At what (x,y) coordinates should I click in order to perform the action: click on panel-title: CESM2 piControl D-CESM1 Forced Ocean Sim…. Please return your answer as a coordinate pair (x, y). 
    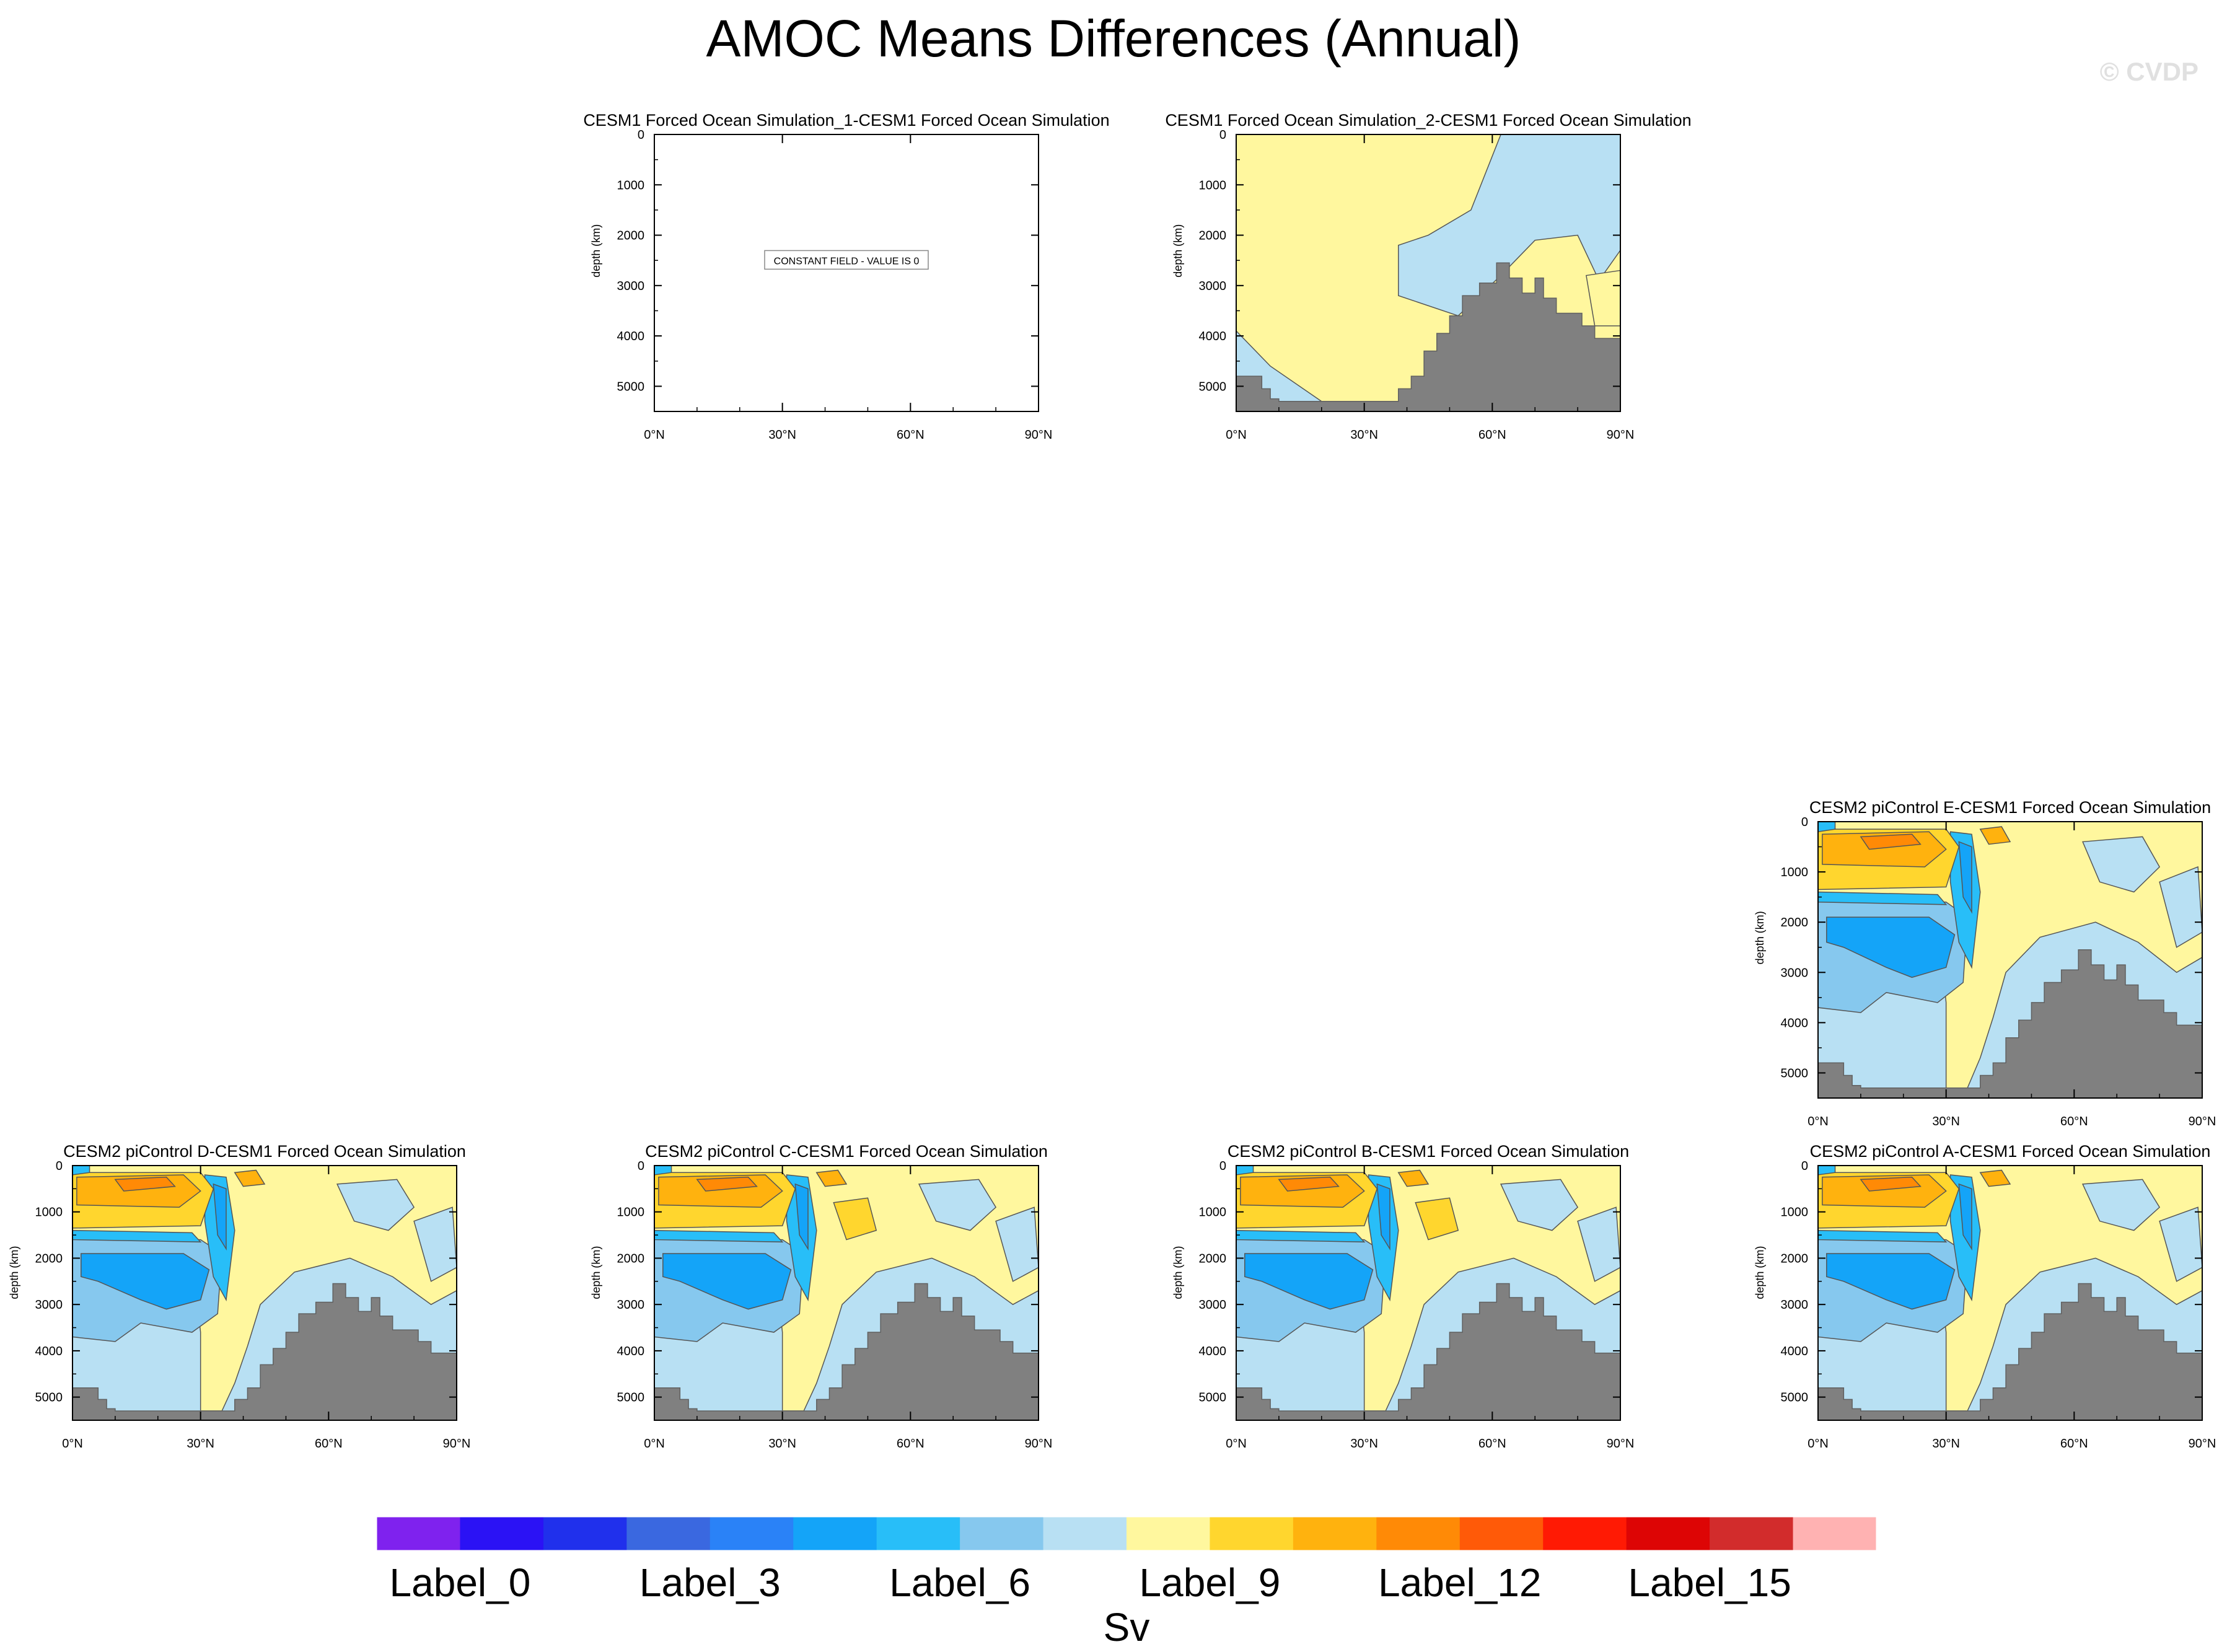
    Looking at the image, I should click on (264, 1151).